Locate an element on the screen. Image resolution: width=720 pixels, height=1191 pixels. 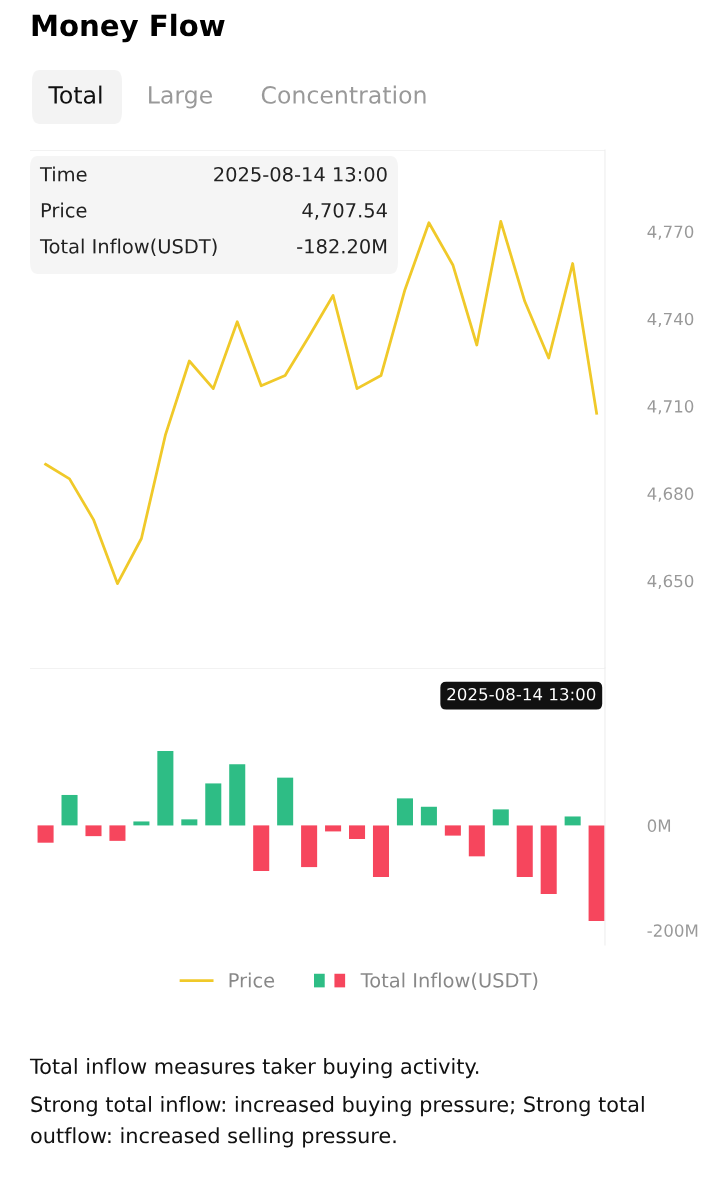
chart-title: Money Flow is located at coordinates (128, 28).